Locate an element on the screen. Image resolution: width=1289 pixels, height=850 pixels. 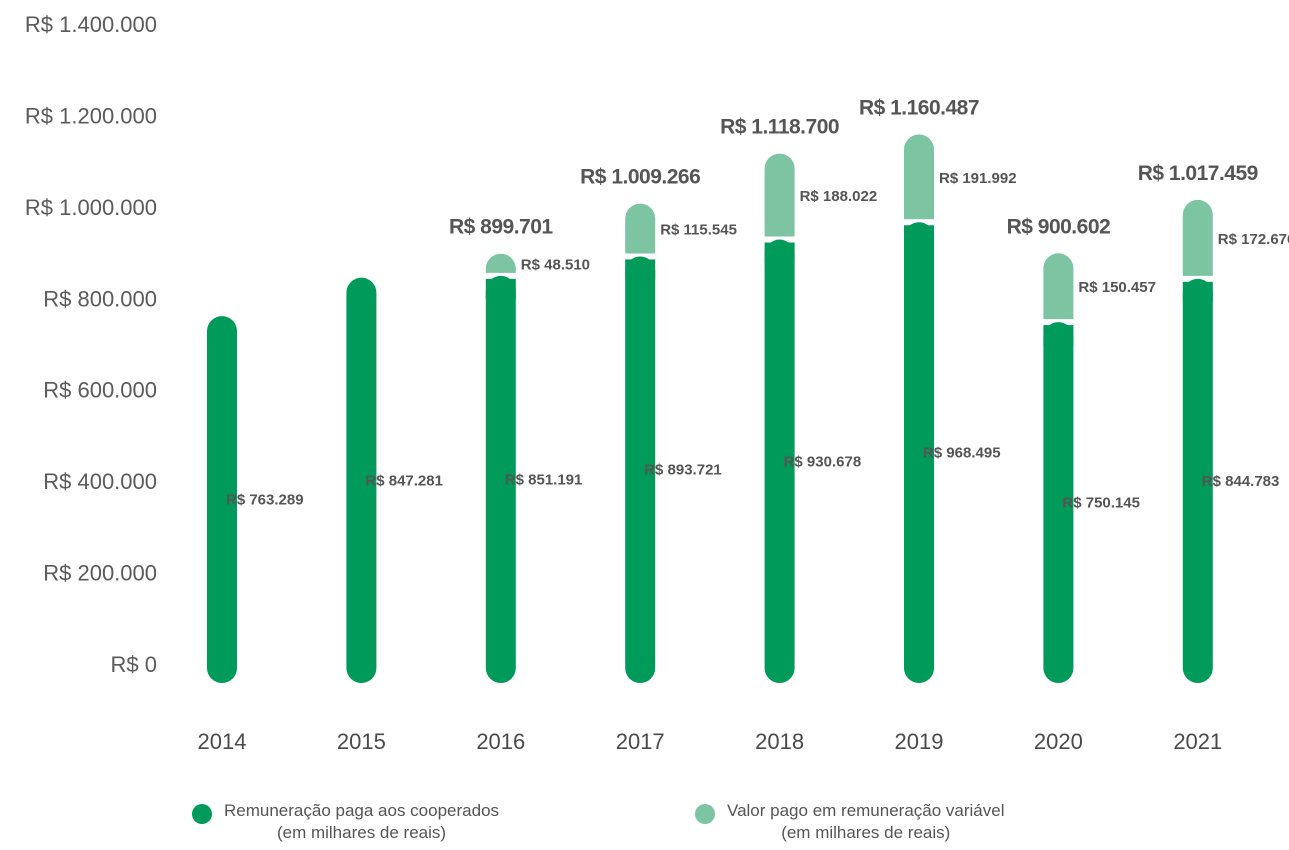
total-label: R$ 1.009.266 is located at coordinates (640, 177).